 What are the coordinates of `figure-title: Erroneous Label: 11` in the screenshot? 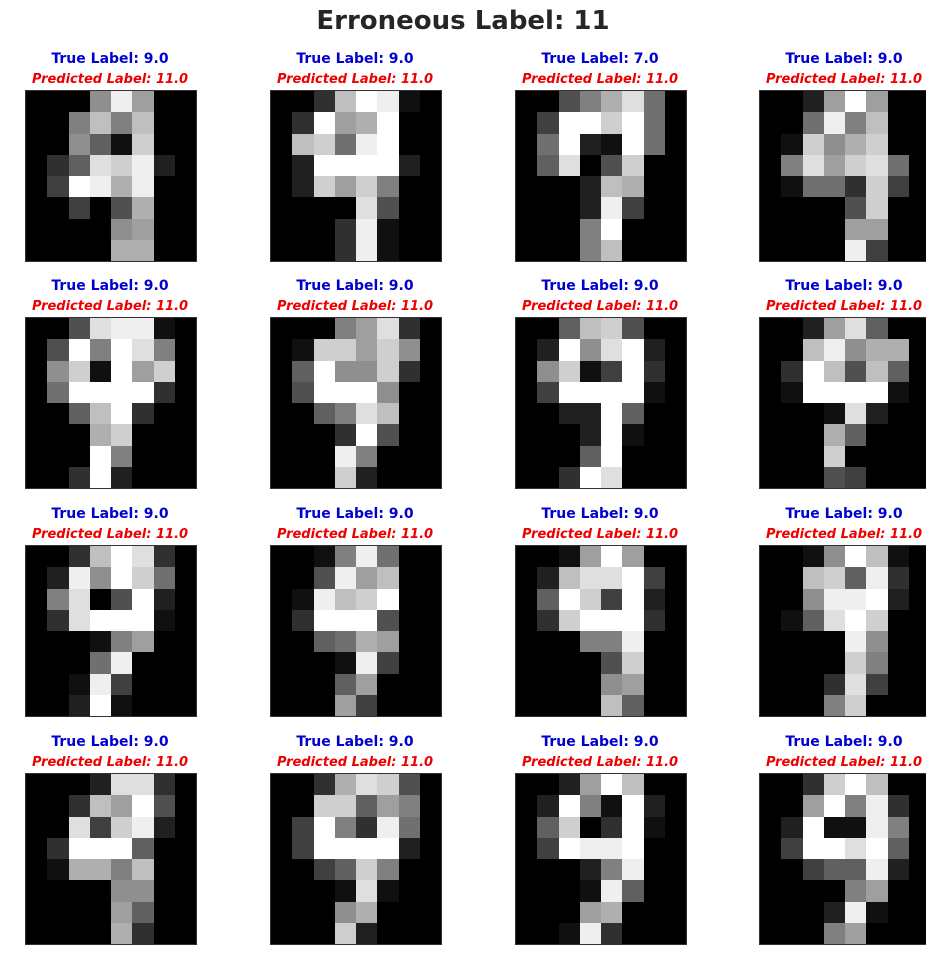 It's located at (463, 21).